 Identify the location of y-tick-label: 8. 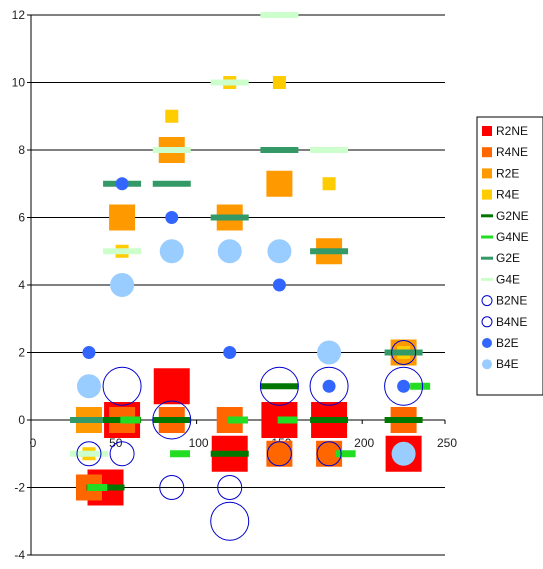
(21, 150).